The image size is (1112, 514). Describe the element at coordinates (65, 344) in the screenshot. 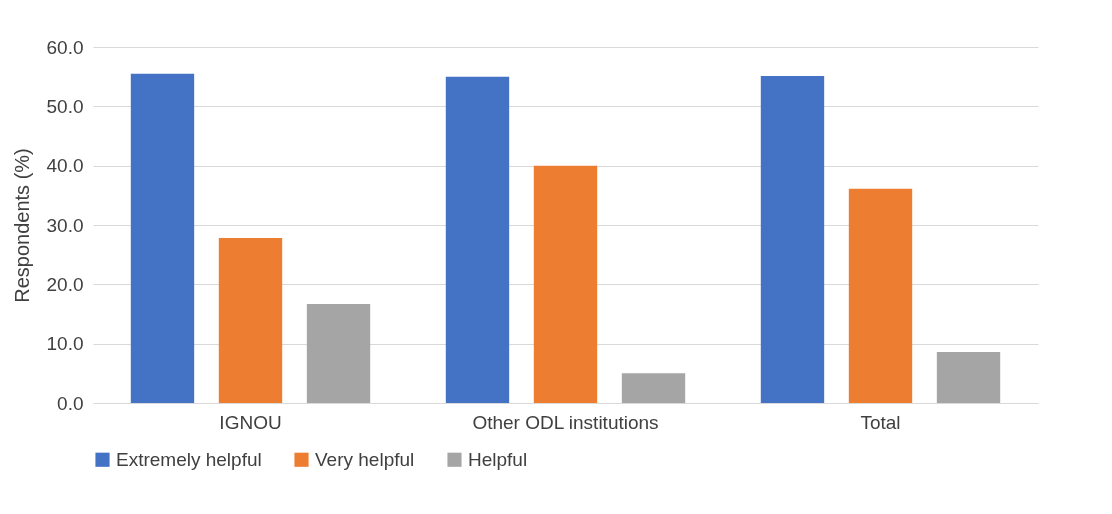

I see `y-tick-label: 10.0` at that location.